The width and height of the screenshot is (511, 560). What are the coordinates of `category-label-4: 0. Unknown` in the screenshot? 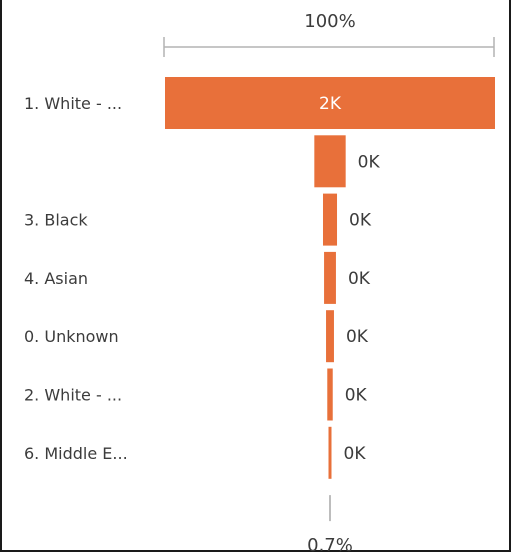 It's located at (71, 336).